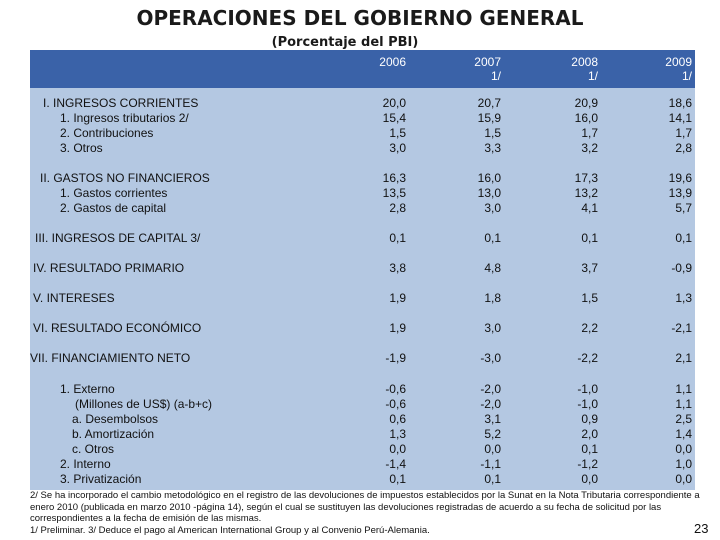 The height and width of the screenshot is (540, 720). I want to click on row-value: 13,0, so click(489, 193).